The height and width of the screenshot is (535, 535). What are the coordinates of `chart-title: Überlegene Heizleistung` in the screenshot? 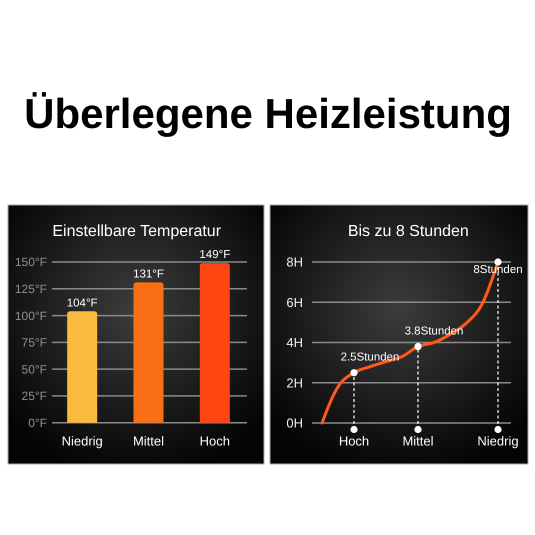 It's located at (268, 113).